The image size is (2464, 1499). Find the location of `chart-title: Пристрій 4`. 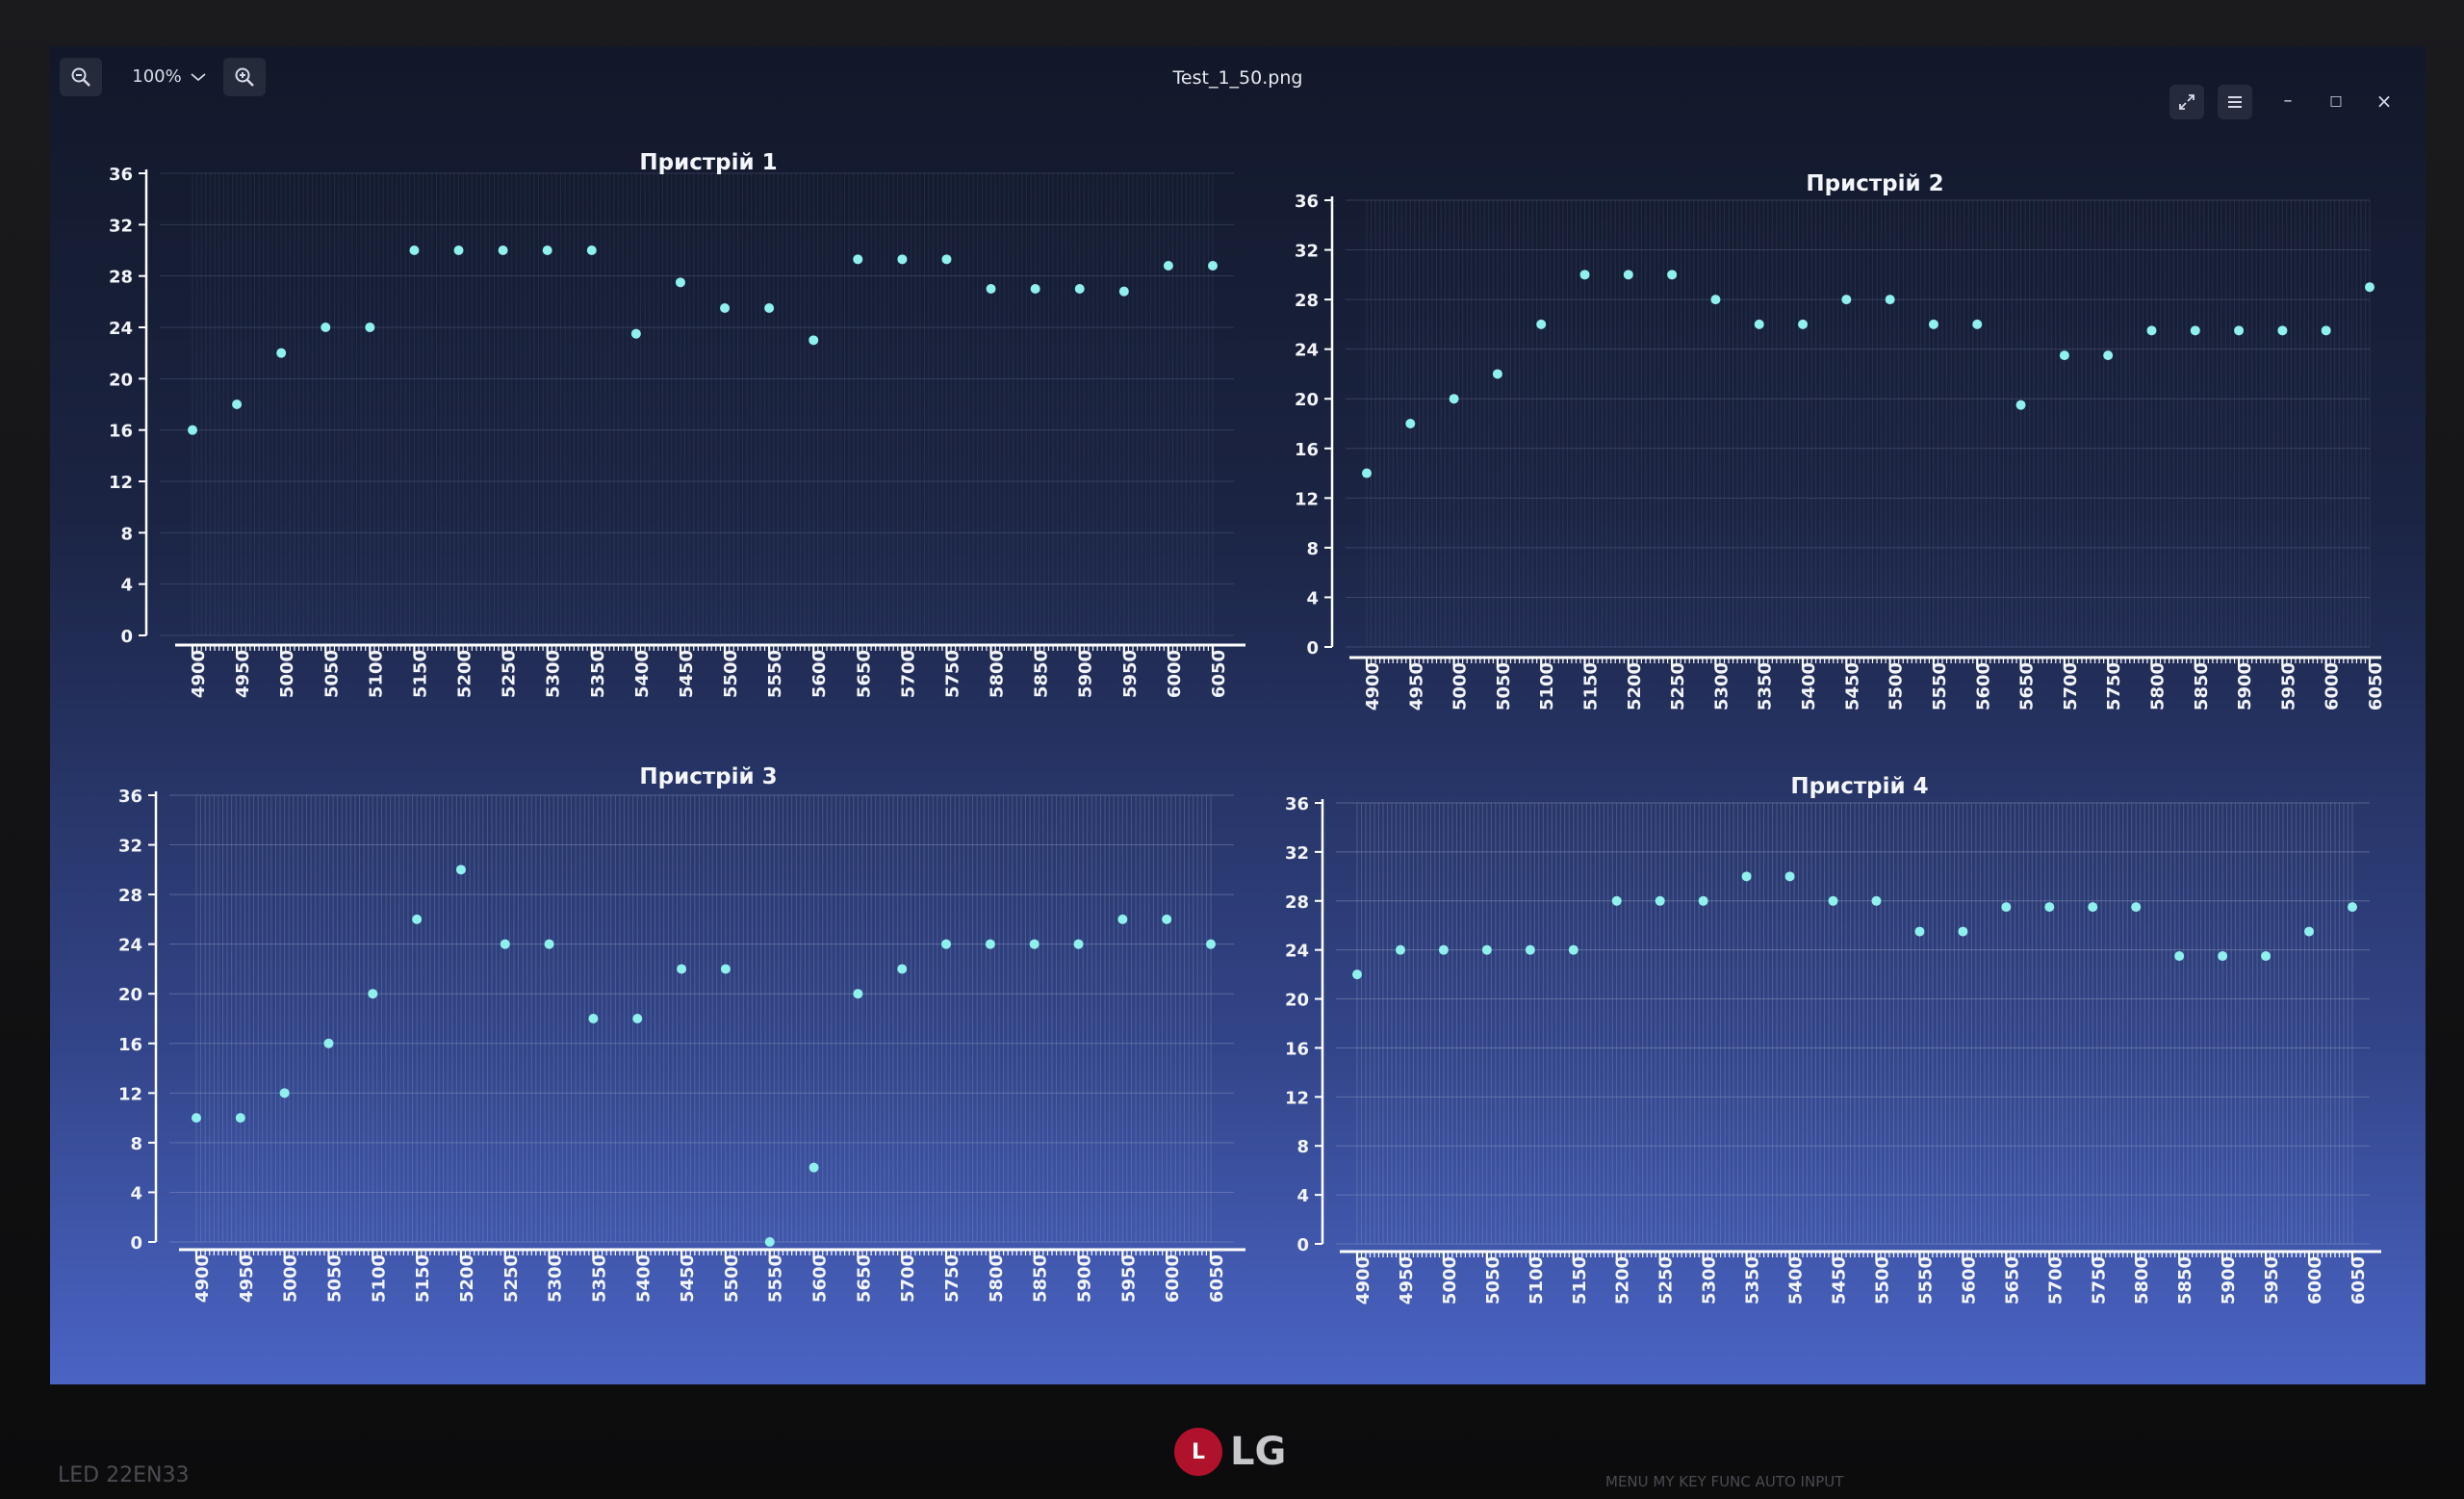

chart-title: Пристрій 4 is located at coordinates (1859, 786).